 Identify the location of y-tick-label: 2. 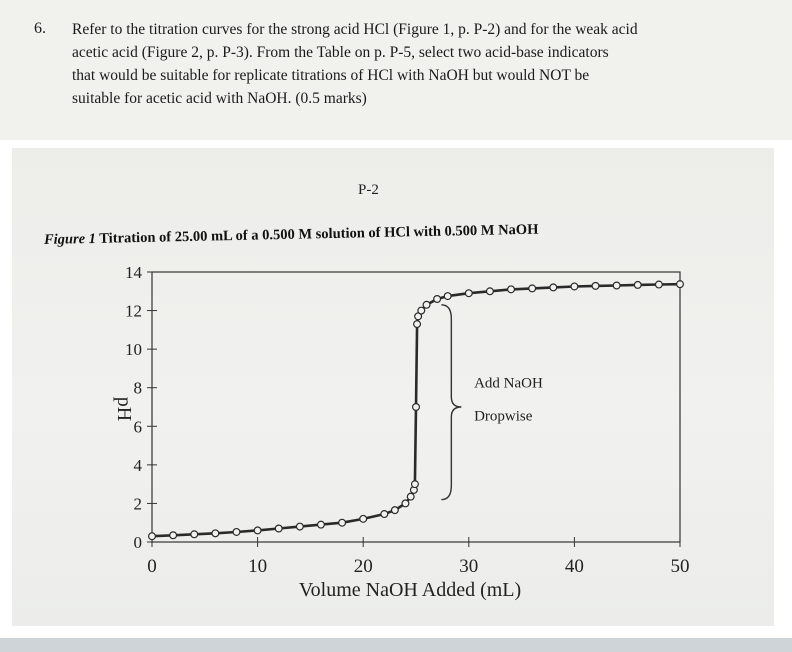
(138, 503).